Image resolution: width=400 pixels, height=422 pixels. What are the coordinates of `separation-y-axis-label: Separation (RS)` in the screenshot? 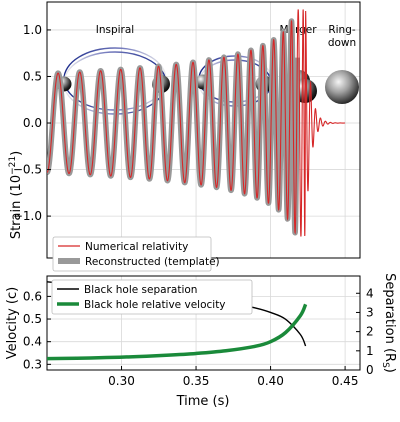 It's located at (388, 323).